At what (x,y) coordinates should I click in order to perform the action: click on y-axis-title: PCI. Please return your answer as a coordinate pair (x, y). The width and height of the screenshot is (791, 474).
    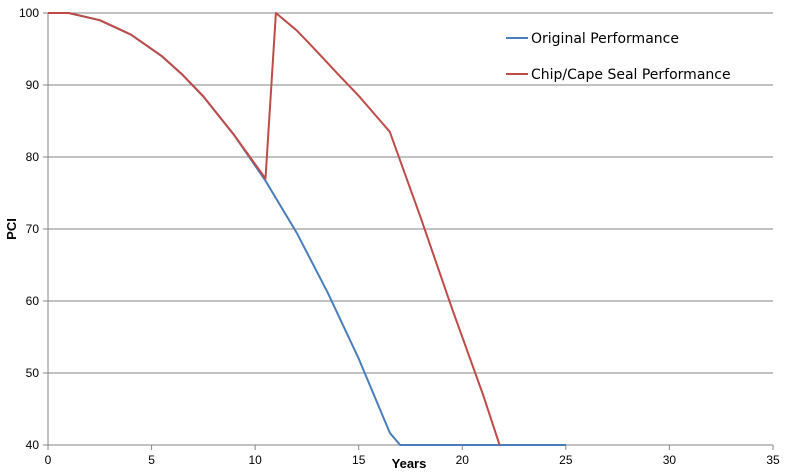
    Looking at the image, I should click on (11, 229).